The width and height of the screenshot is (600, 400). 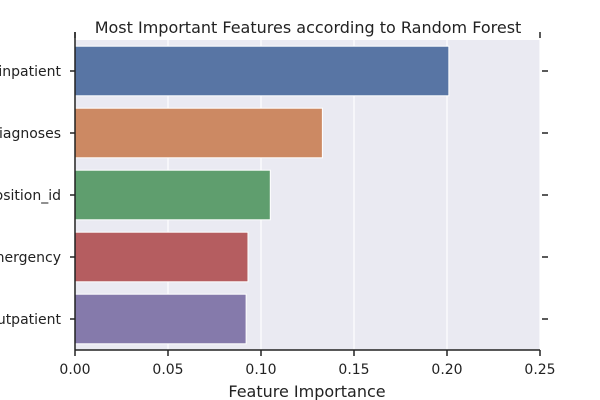 I want to click on x-tick-label-3: 0.15, so click(x=353, y=370).